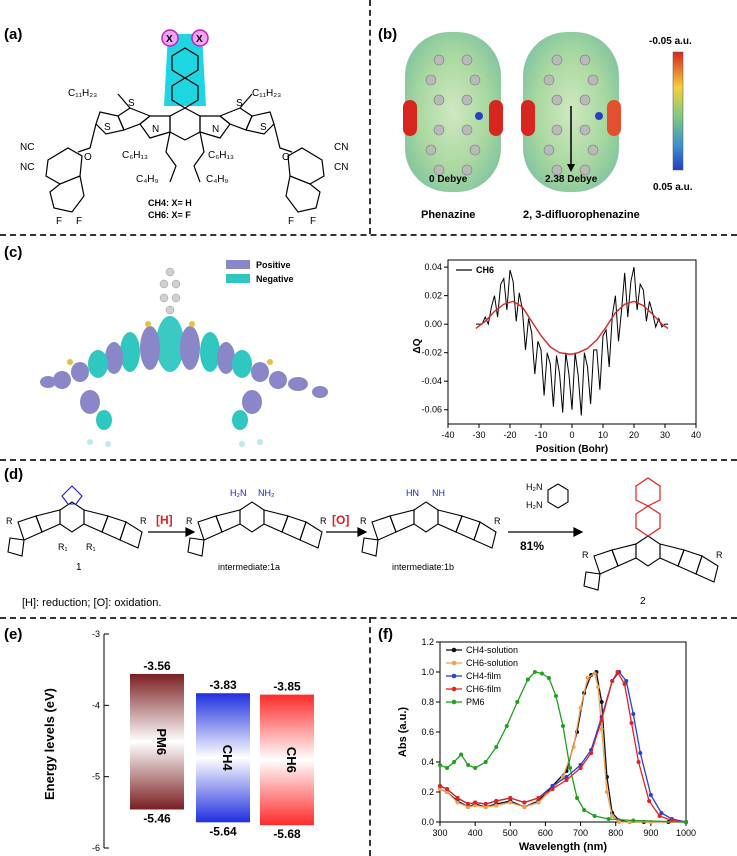 The width and height of the screenshot is (737, 856). I want to click on substituent-circle-right, so click(200, 38).